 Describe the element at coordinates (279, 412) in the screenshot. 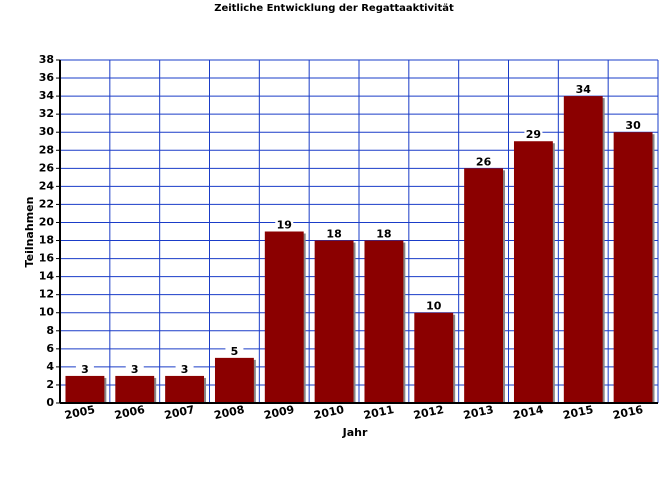

I see `x-tick-label: 2009` at that location.